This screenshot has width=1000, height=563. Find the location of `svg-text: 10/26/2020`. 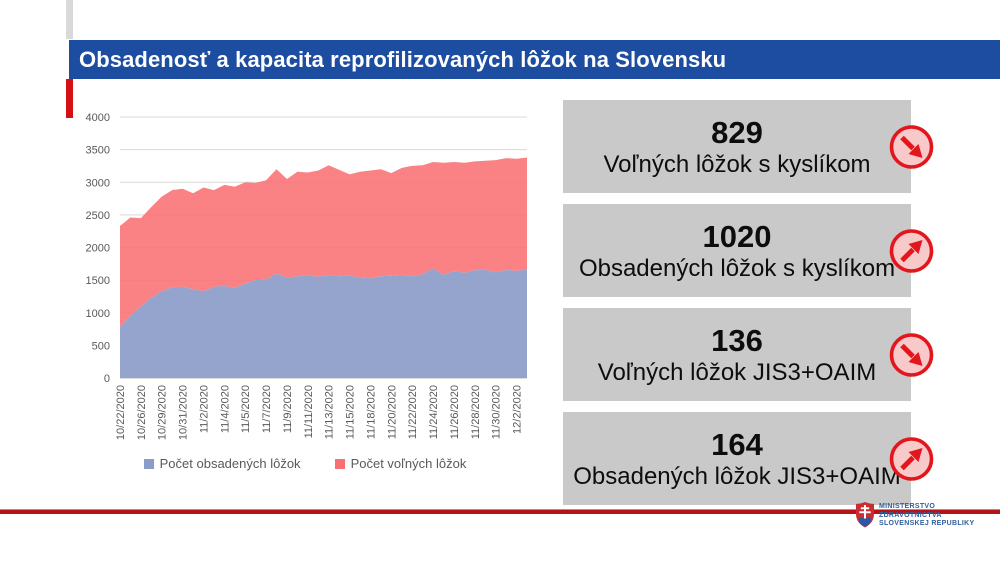

svg-text: 10/26/2020 is located at coordinates (142, 412).